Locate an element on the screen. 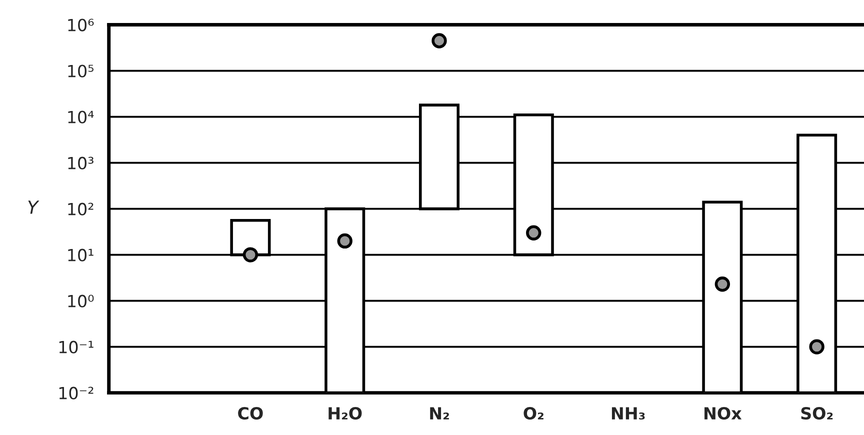 This screenshot has width=864, height=435. y-tick-label: 10¹ is located at coordinates (81, 255).